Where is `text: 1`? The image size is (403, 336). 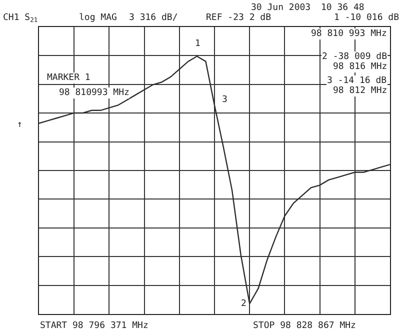
text: 1 is located at coordinates (197, 44).